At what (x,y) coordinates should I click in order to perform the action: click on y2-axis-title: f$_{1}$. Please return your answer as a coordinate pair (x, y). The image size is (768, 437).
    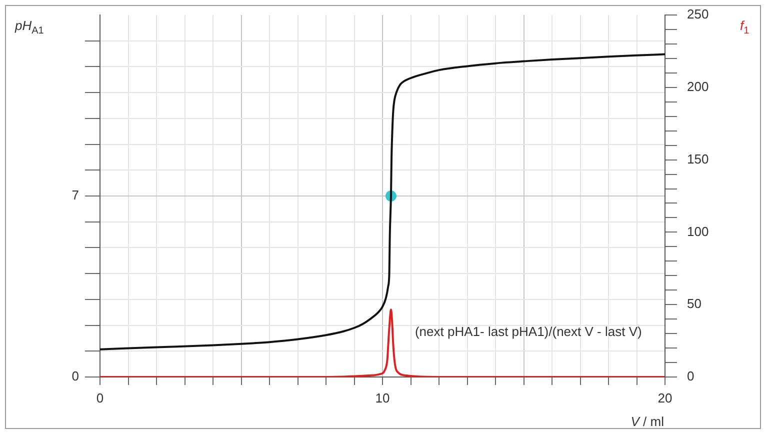
    Looking at the image, I should click on (745, 28).